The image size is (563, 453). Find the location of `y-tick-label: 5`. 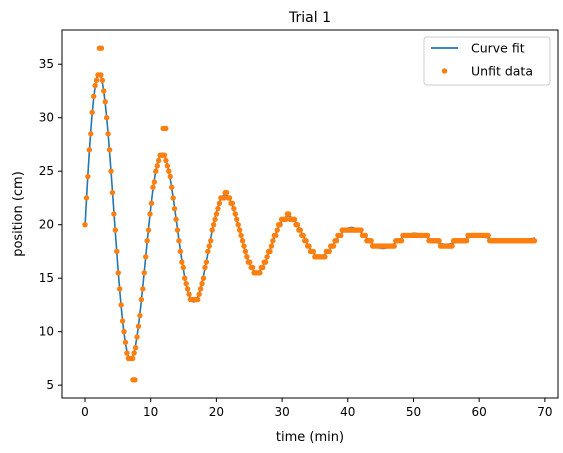

y-tick-label: 5 is located at coordinates (50, 385).